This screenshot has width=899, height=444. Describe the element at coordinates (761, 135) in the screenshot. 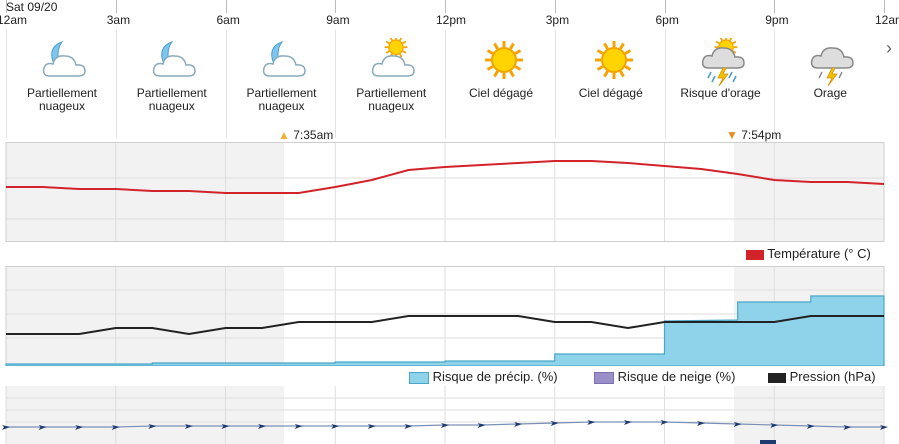

I see `sunset-time: 7:54pm` at that location.